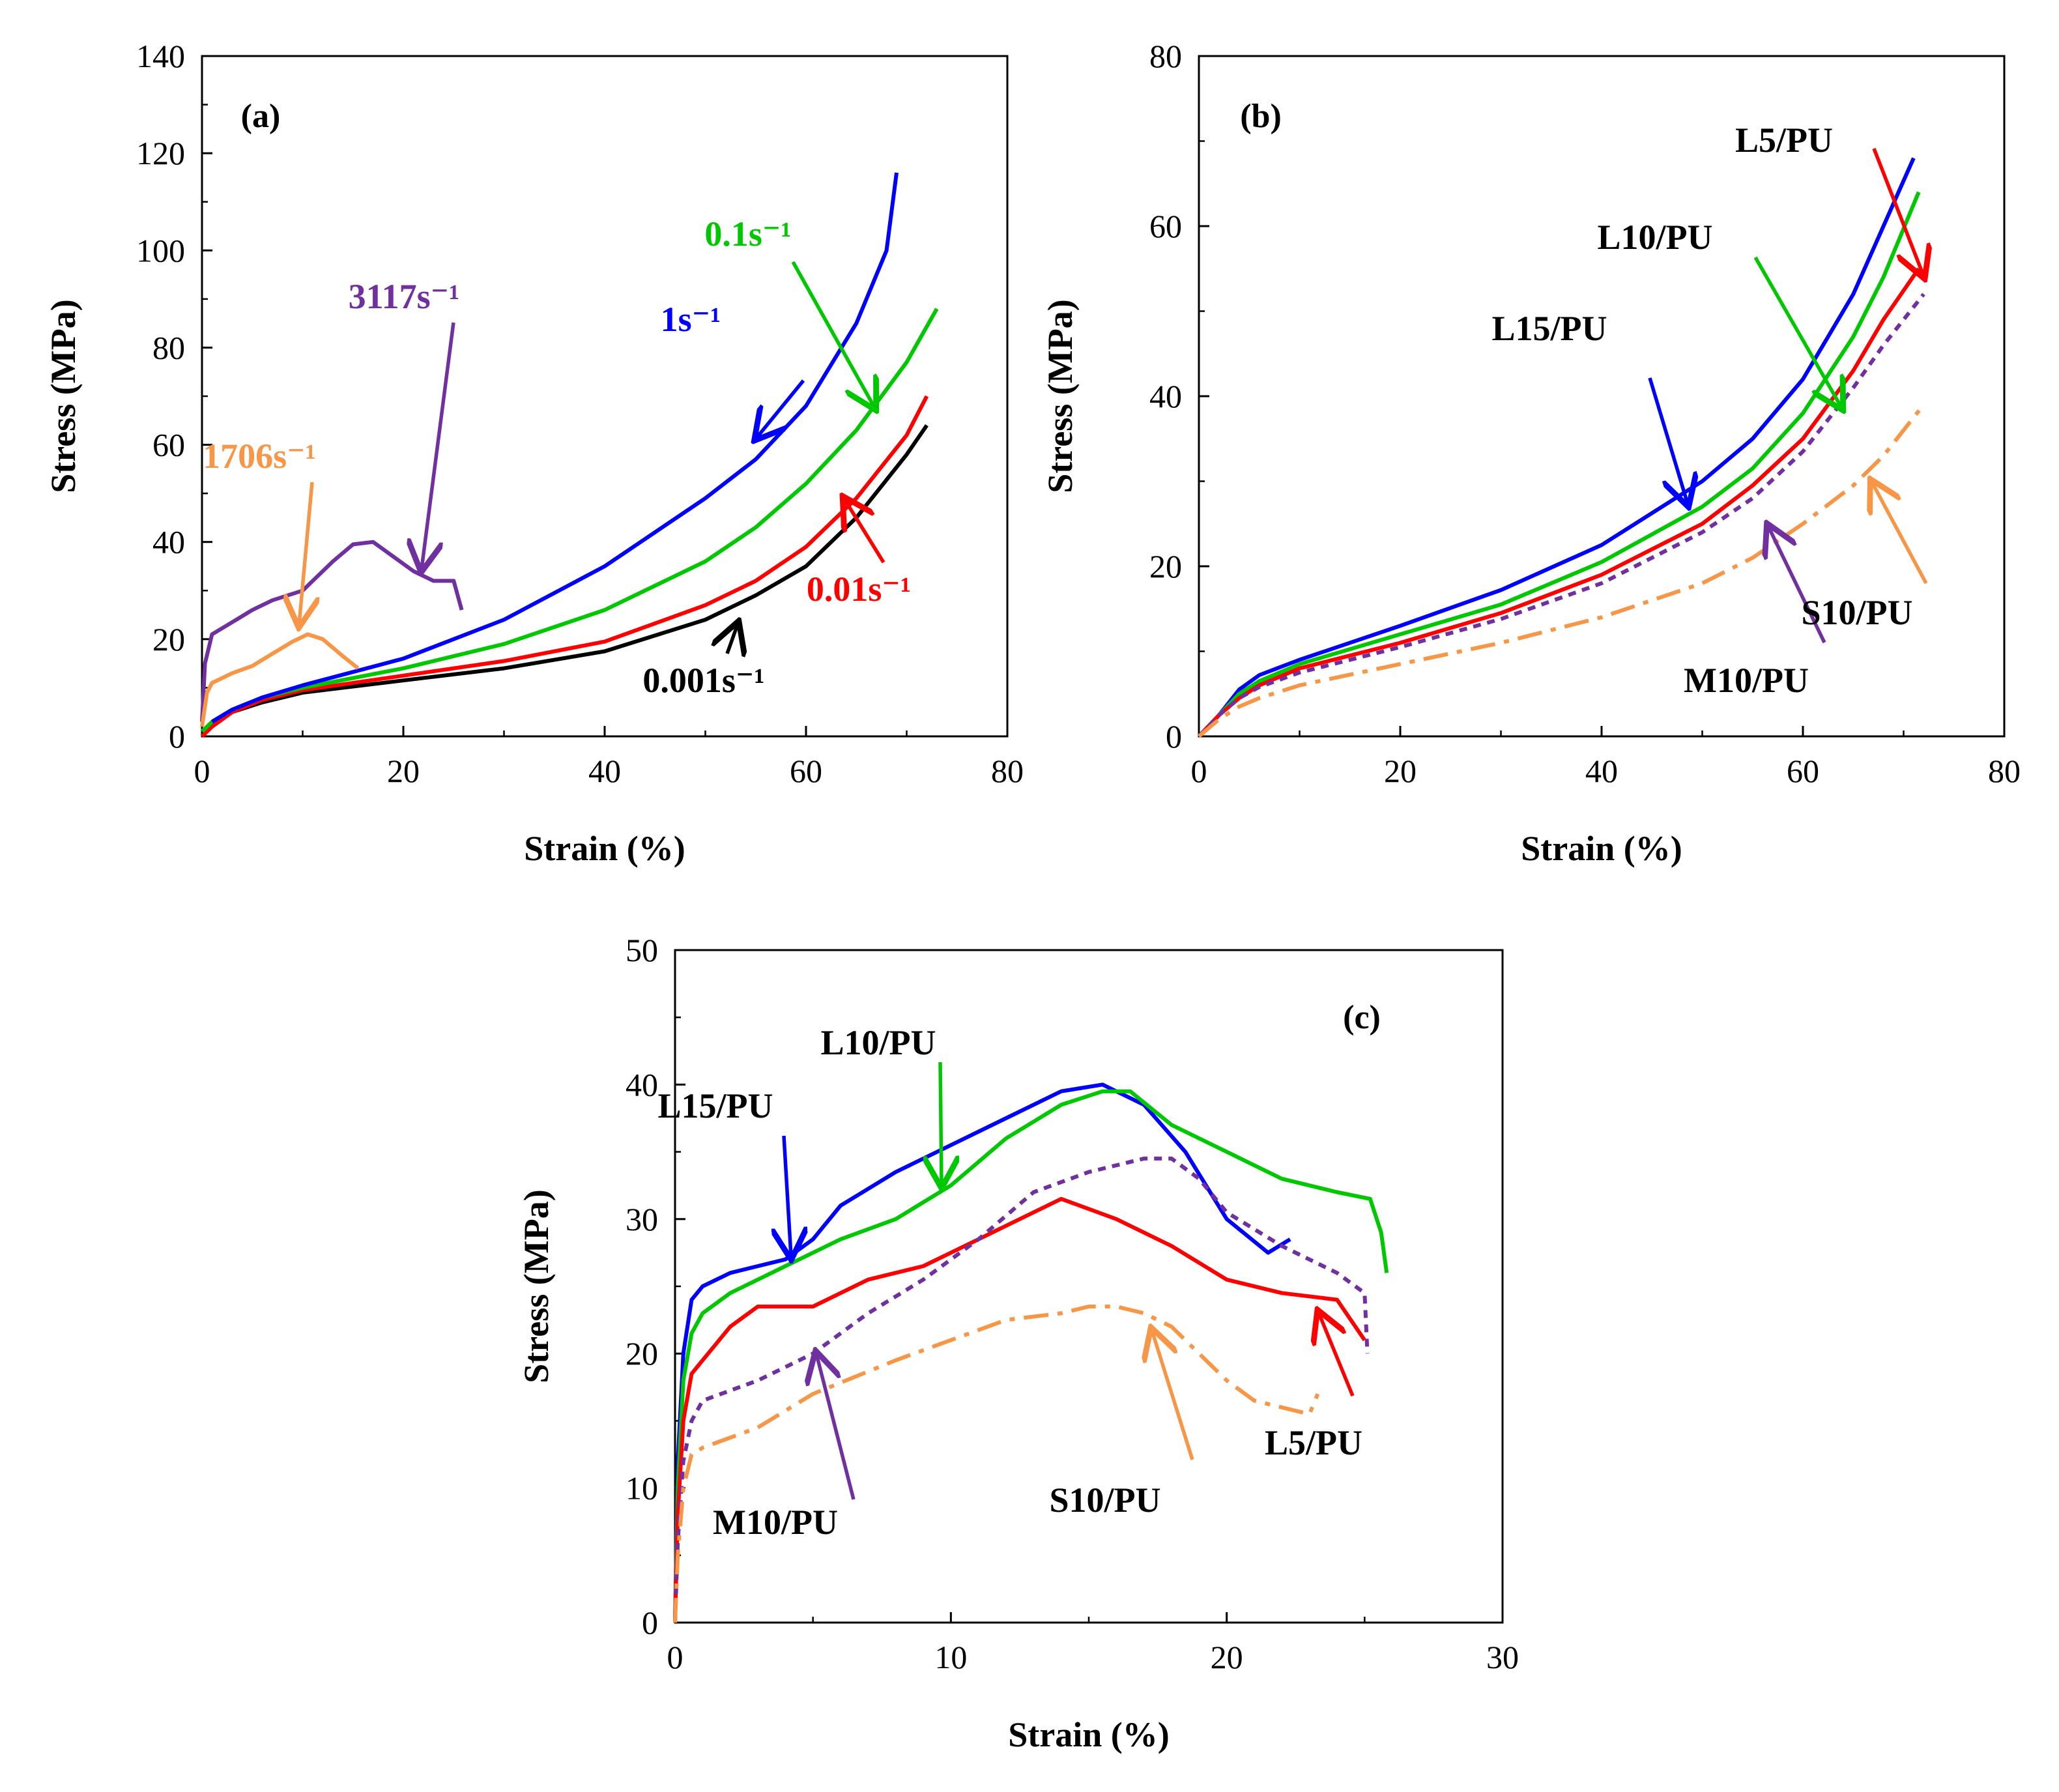 This screenshot has width=2059, height=1792. Describe the element at coordinates (405, 296) in the screenshot. I see `annotation-label: 3117s⁻¹` at that location.